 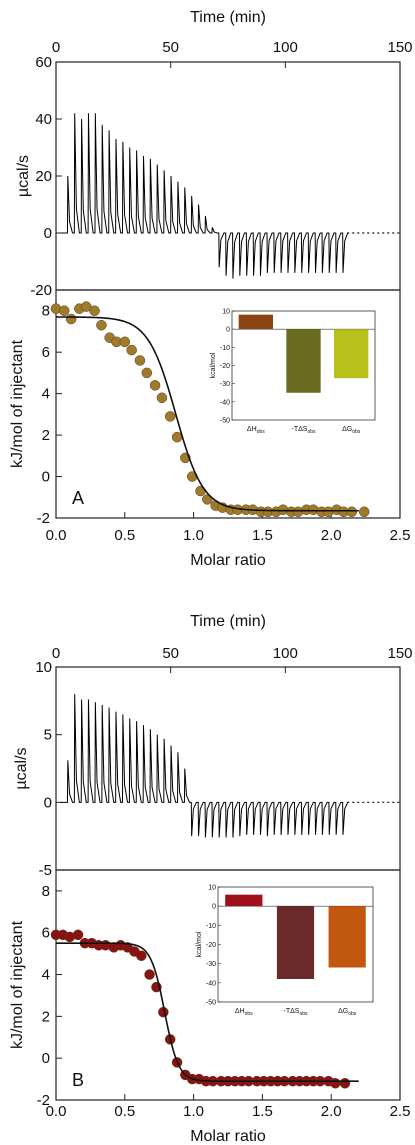 I want to click on thermogram-y-tick-label: -5, so click(x=45, y=870).